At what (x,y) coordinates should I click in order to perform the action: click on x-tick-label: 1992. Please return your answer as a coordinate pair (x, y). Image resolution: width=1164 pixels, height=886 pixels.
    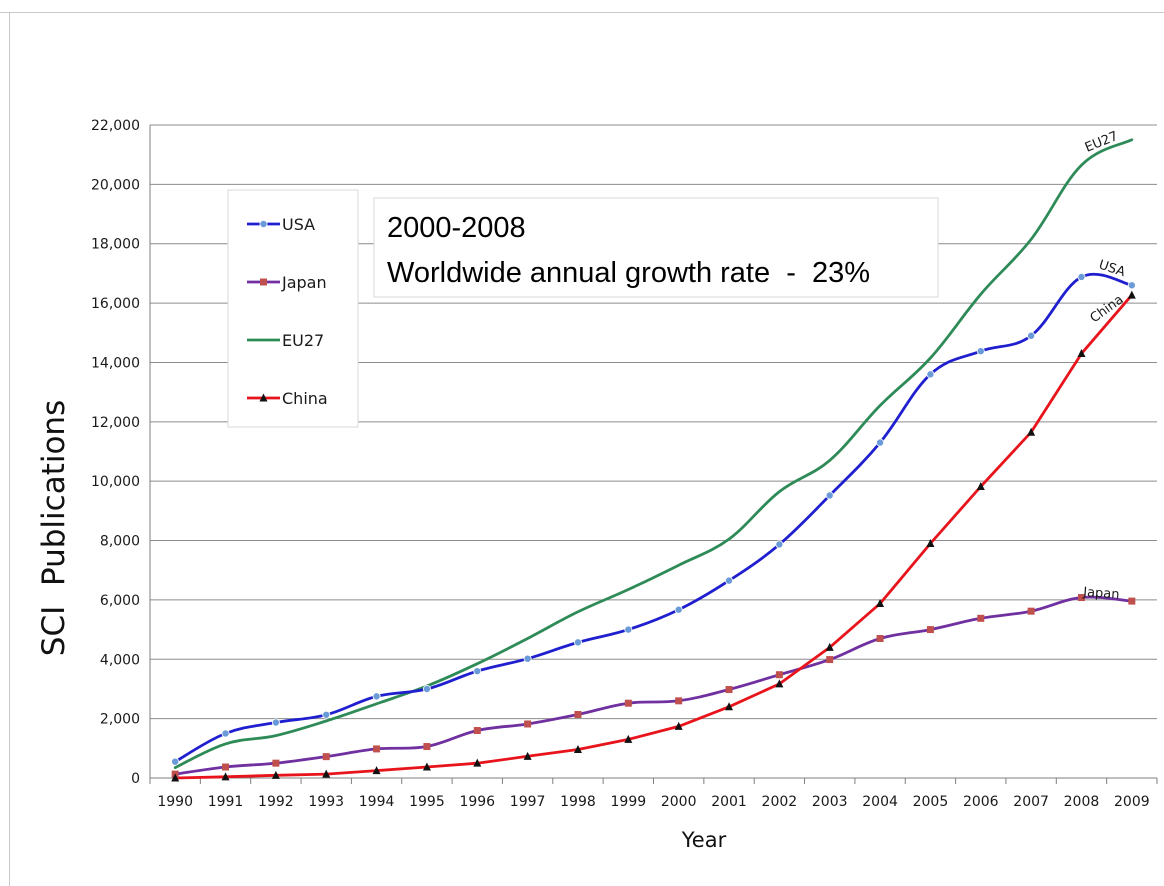
    Looking at the image, I should click on (276, 802).